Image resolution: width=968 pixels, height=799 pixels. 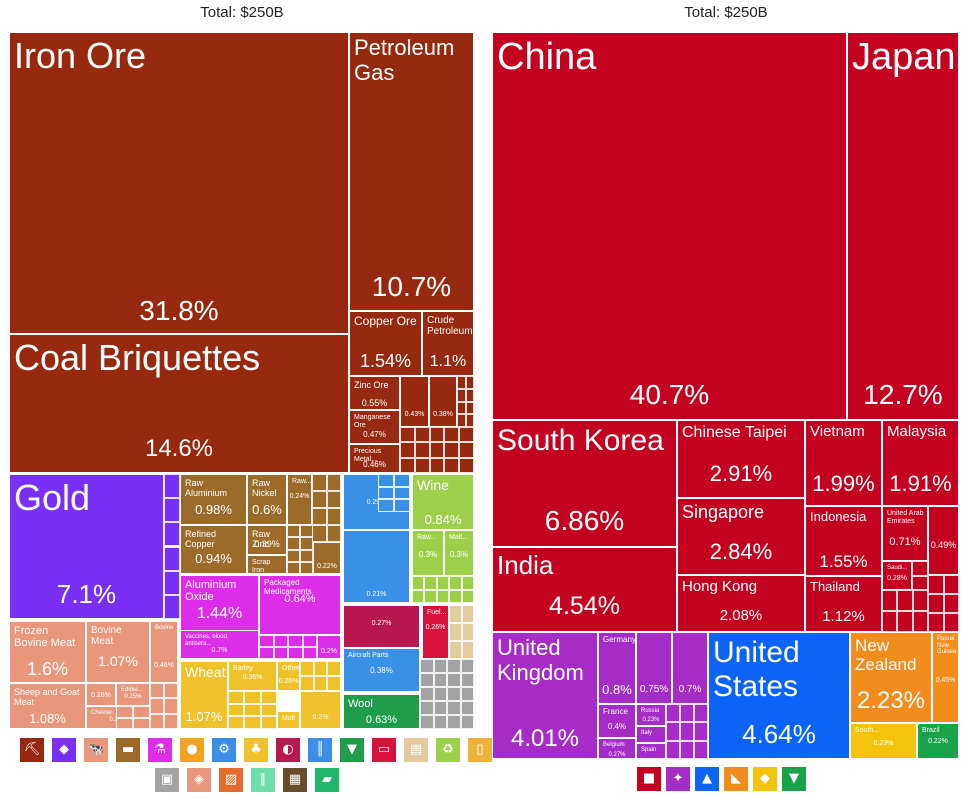 What do you see at coordinates (374, 393) in the screenshot?
I see `product-tile: Zinc Ore 0.55%` at bounding box center [374, 393].